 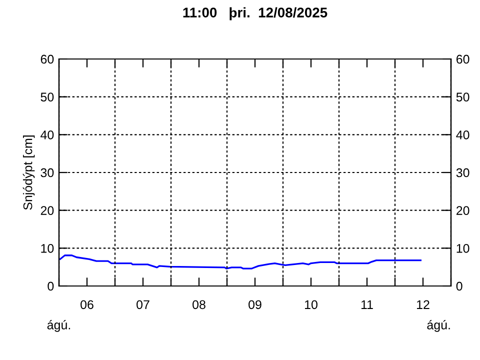 I want to click on y-tick-label: 30, so click(x=47, y=173).